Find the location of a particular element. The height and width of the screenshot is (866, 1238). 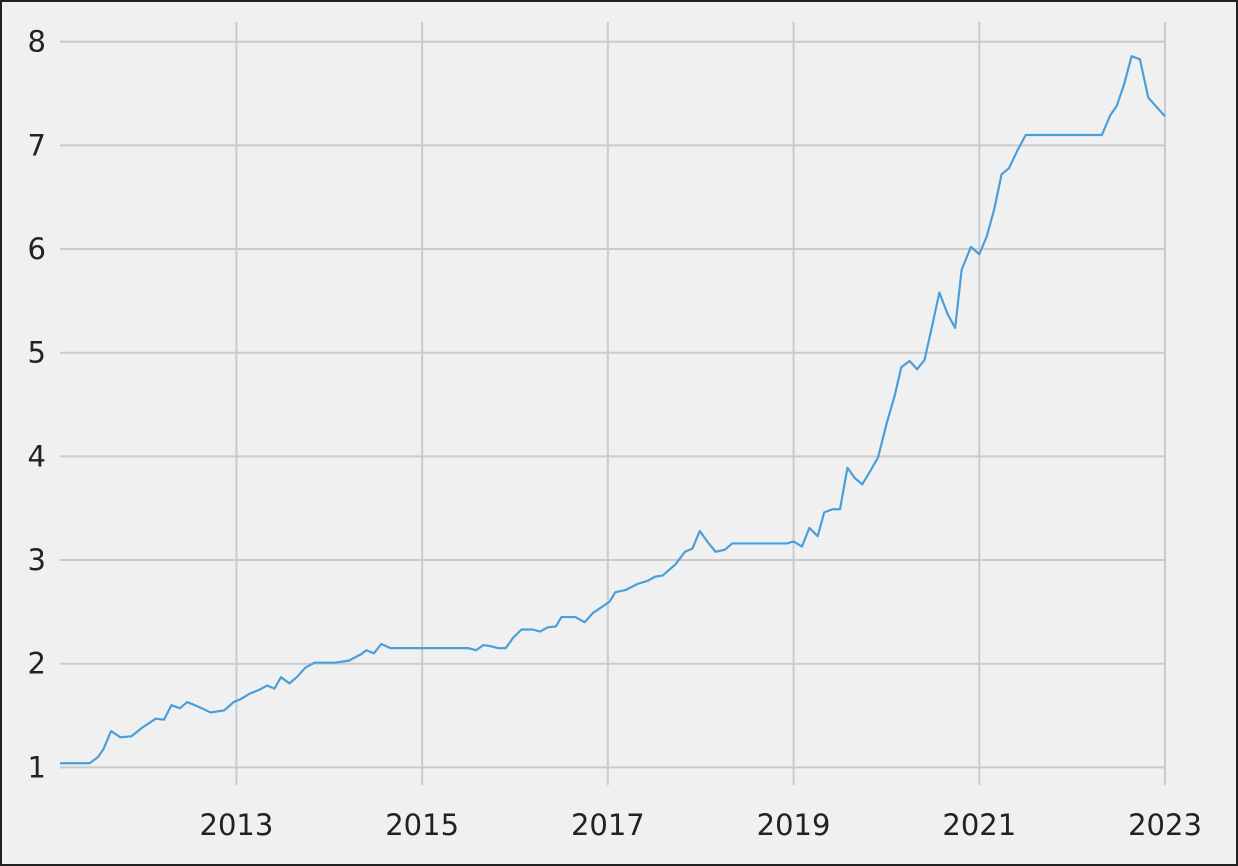

y-tick-label: 5 is located at coordinates (37, 353).